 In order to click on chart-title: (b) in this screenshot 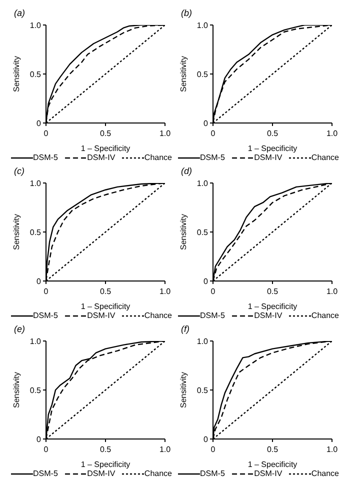, I will do `click(186, 13)`.